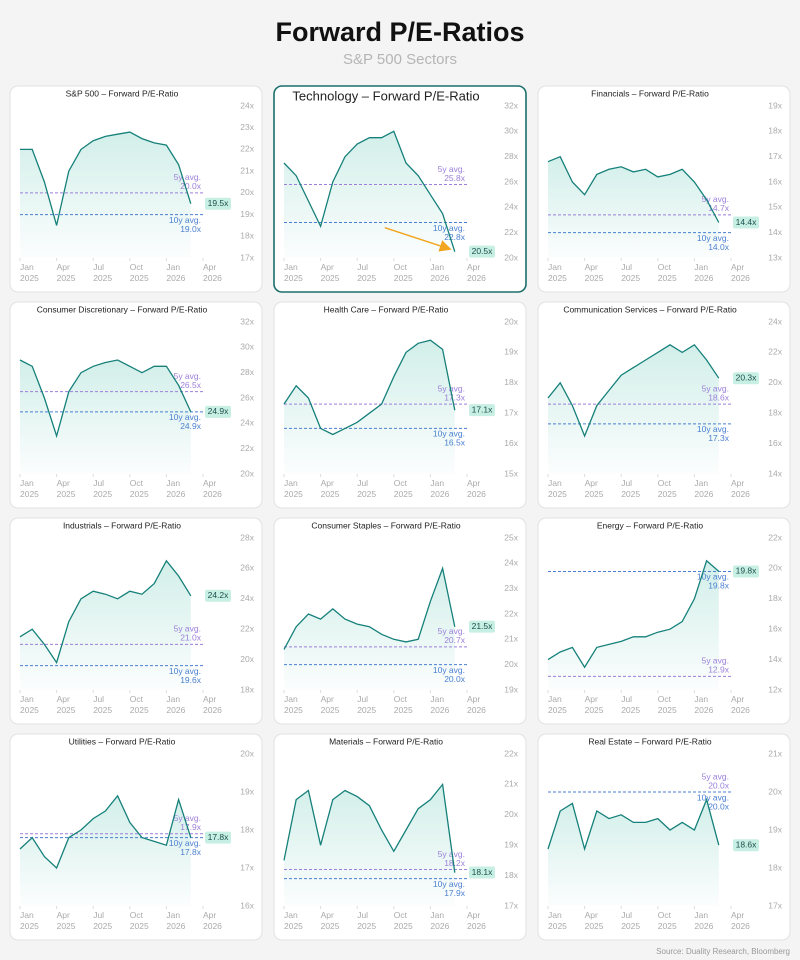 The image size is (800, 960). What do you see at coordinates (703, 488) in the screenshot?
I see `x-tick-label: Jan 2026` at bounding box center [703, 488].